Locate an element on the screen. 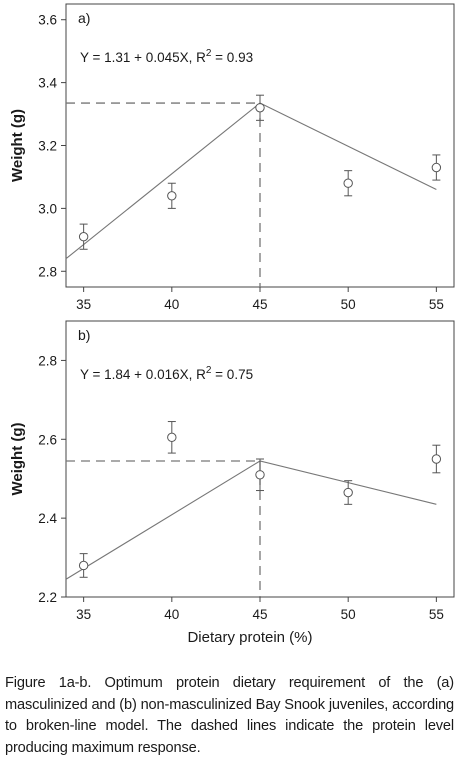  y-tick-label: 2.2 is located at coordinates (47, 597).